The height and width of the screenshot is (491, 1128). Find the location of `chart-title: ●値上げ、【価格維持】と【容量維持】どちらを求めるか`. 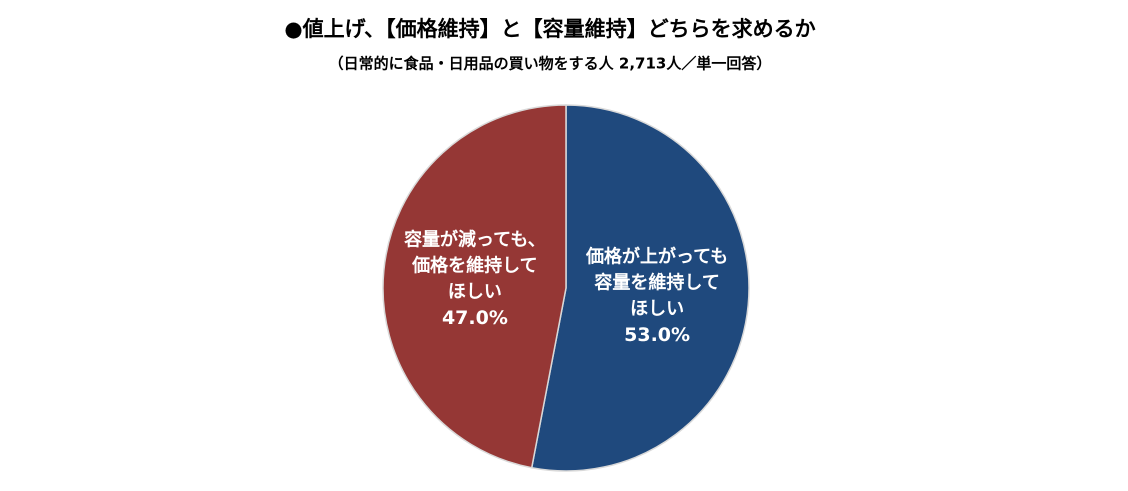

chart-title: ●値上げ、【価格維持】と【容量維持】どちらを求めるか is located at coordinates (549, 29).